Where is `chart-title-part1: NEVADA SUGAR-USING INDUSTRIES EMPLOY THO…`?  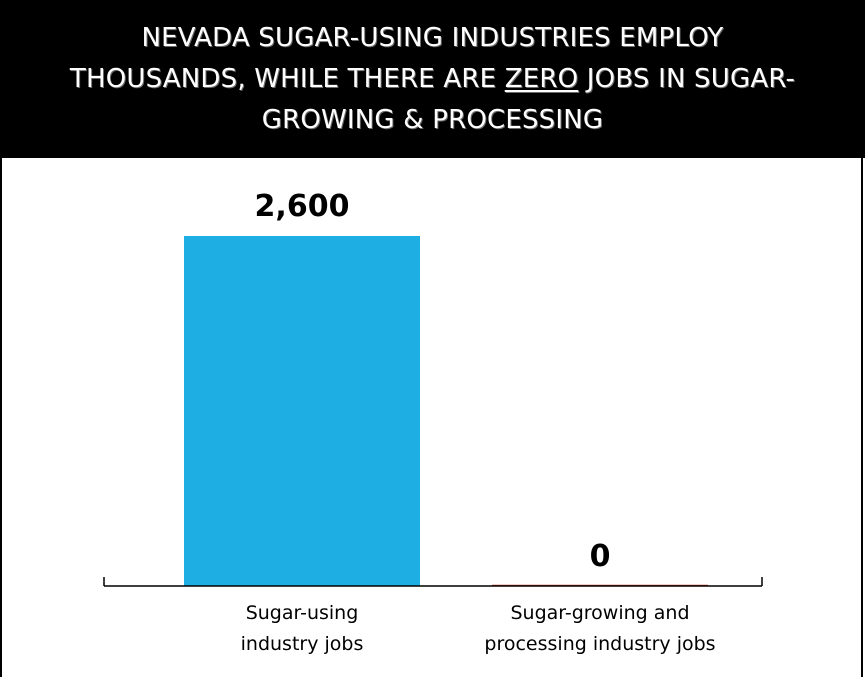 chart-title-part1: NEVADA SUGAR-USING INDUSTRIES EMPLOY THO… is located at coordinates (396, 58).